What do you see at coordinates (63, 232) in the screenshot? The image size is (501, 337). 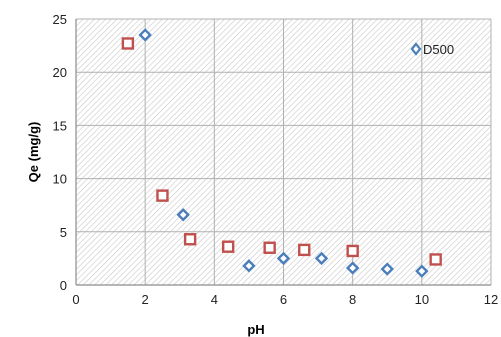 I see `y-tick-label: 5` at bounding box center [63, 232].